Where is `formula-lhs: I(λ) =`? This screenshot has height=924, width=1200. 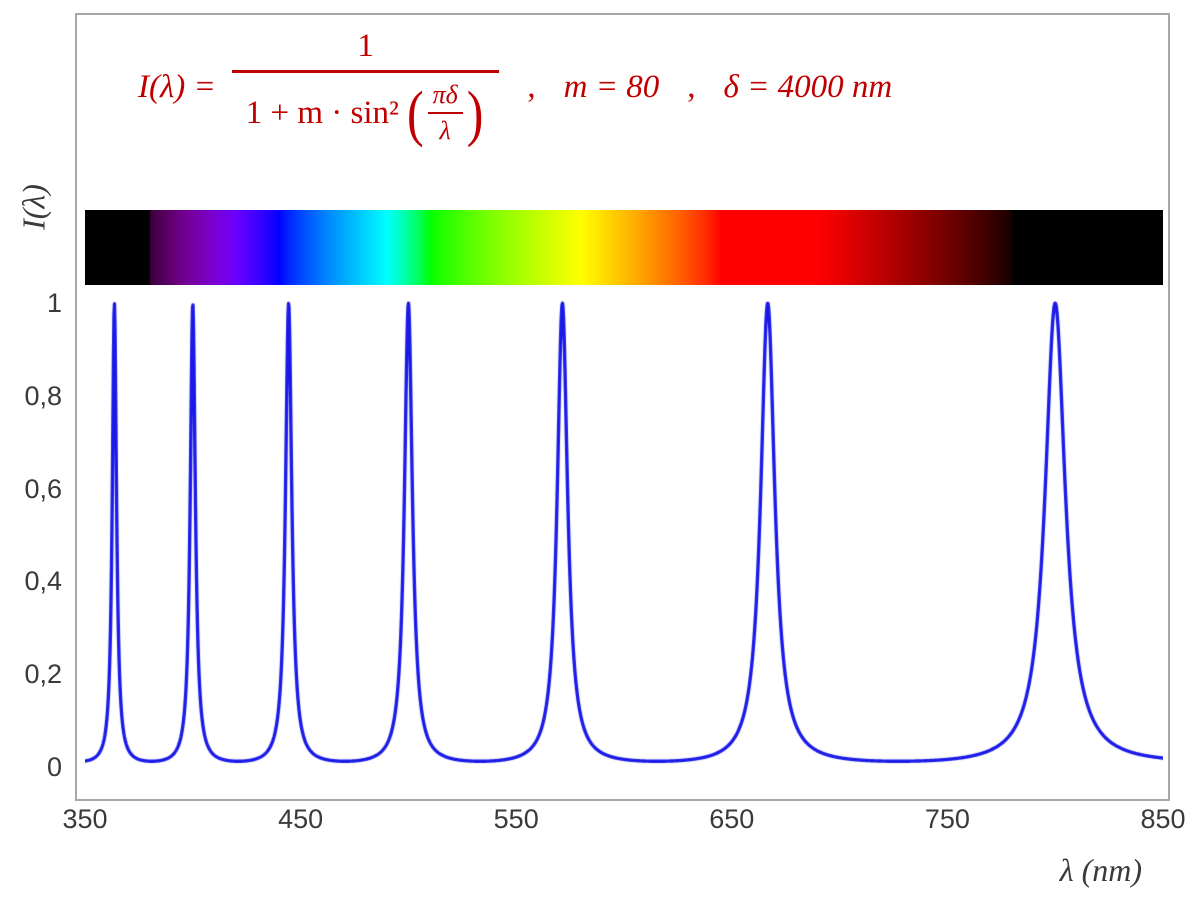
formula-lhs: I(λ) = is located at coordinates (177, 86).